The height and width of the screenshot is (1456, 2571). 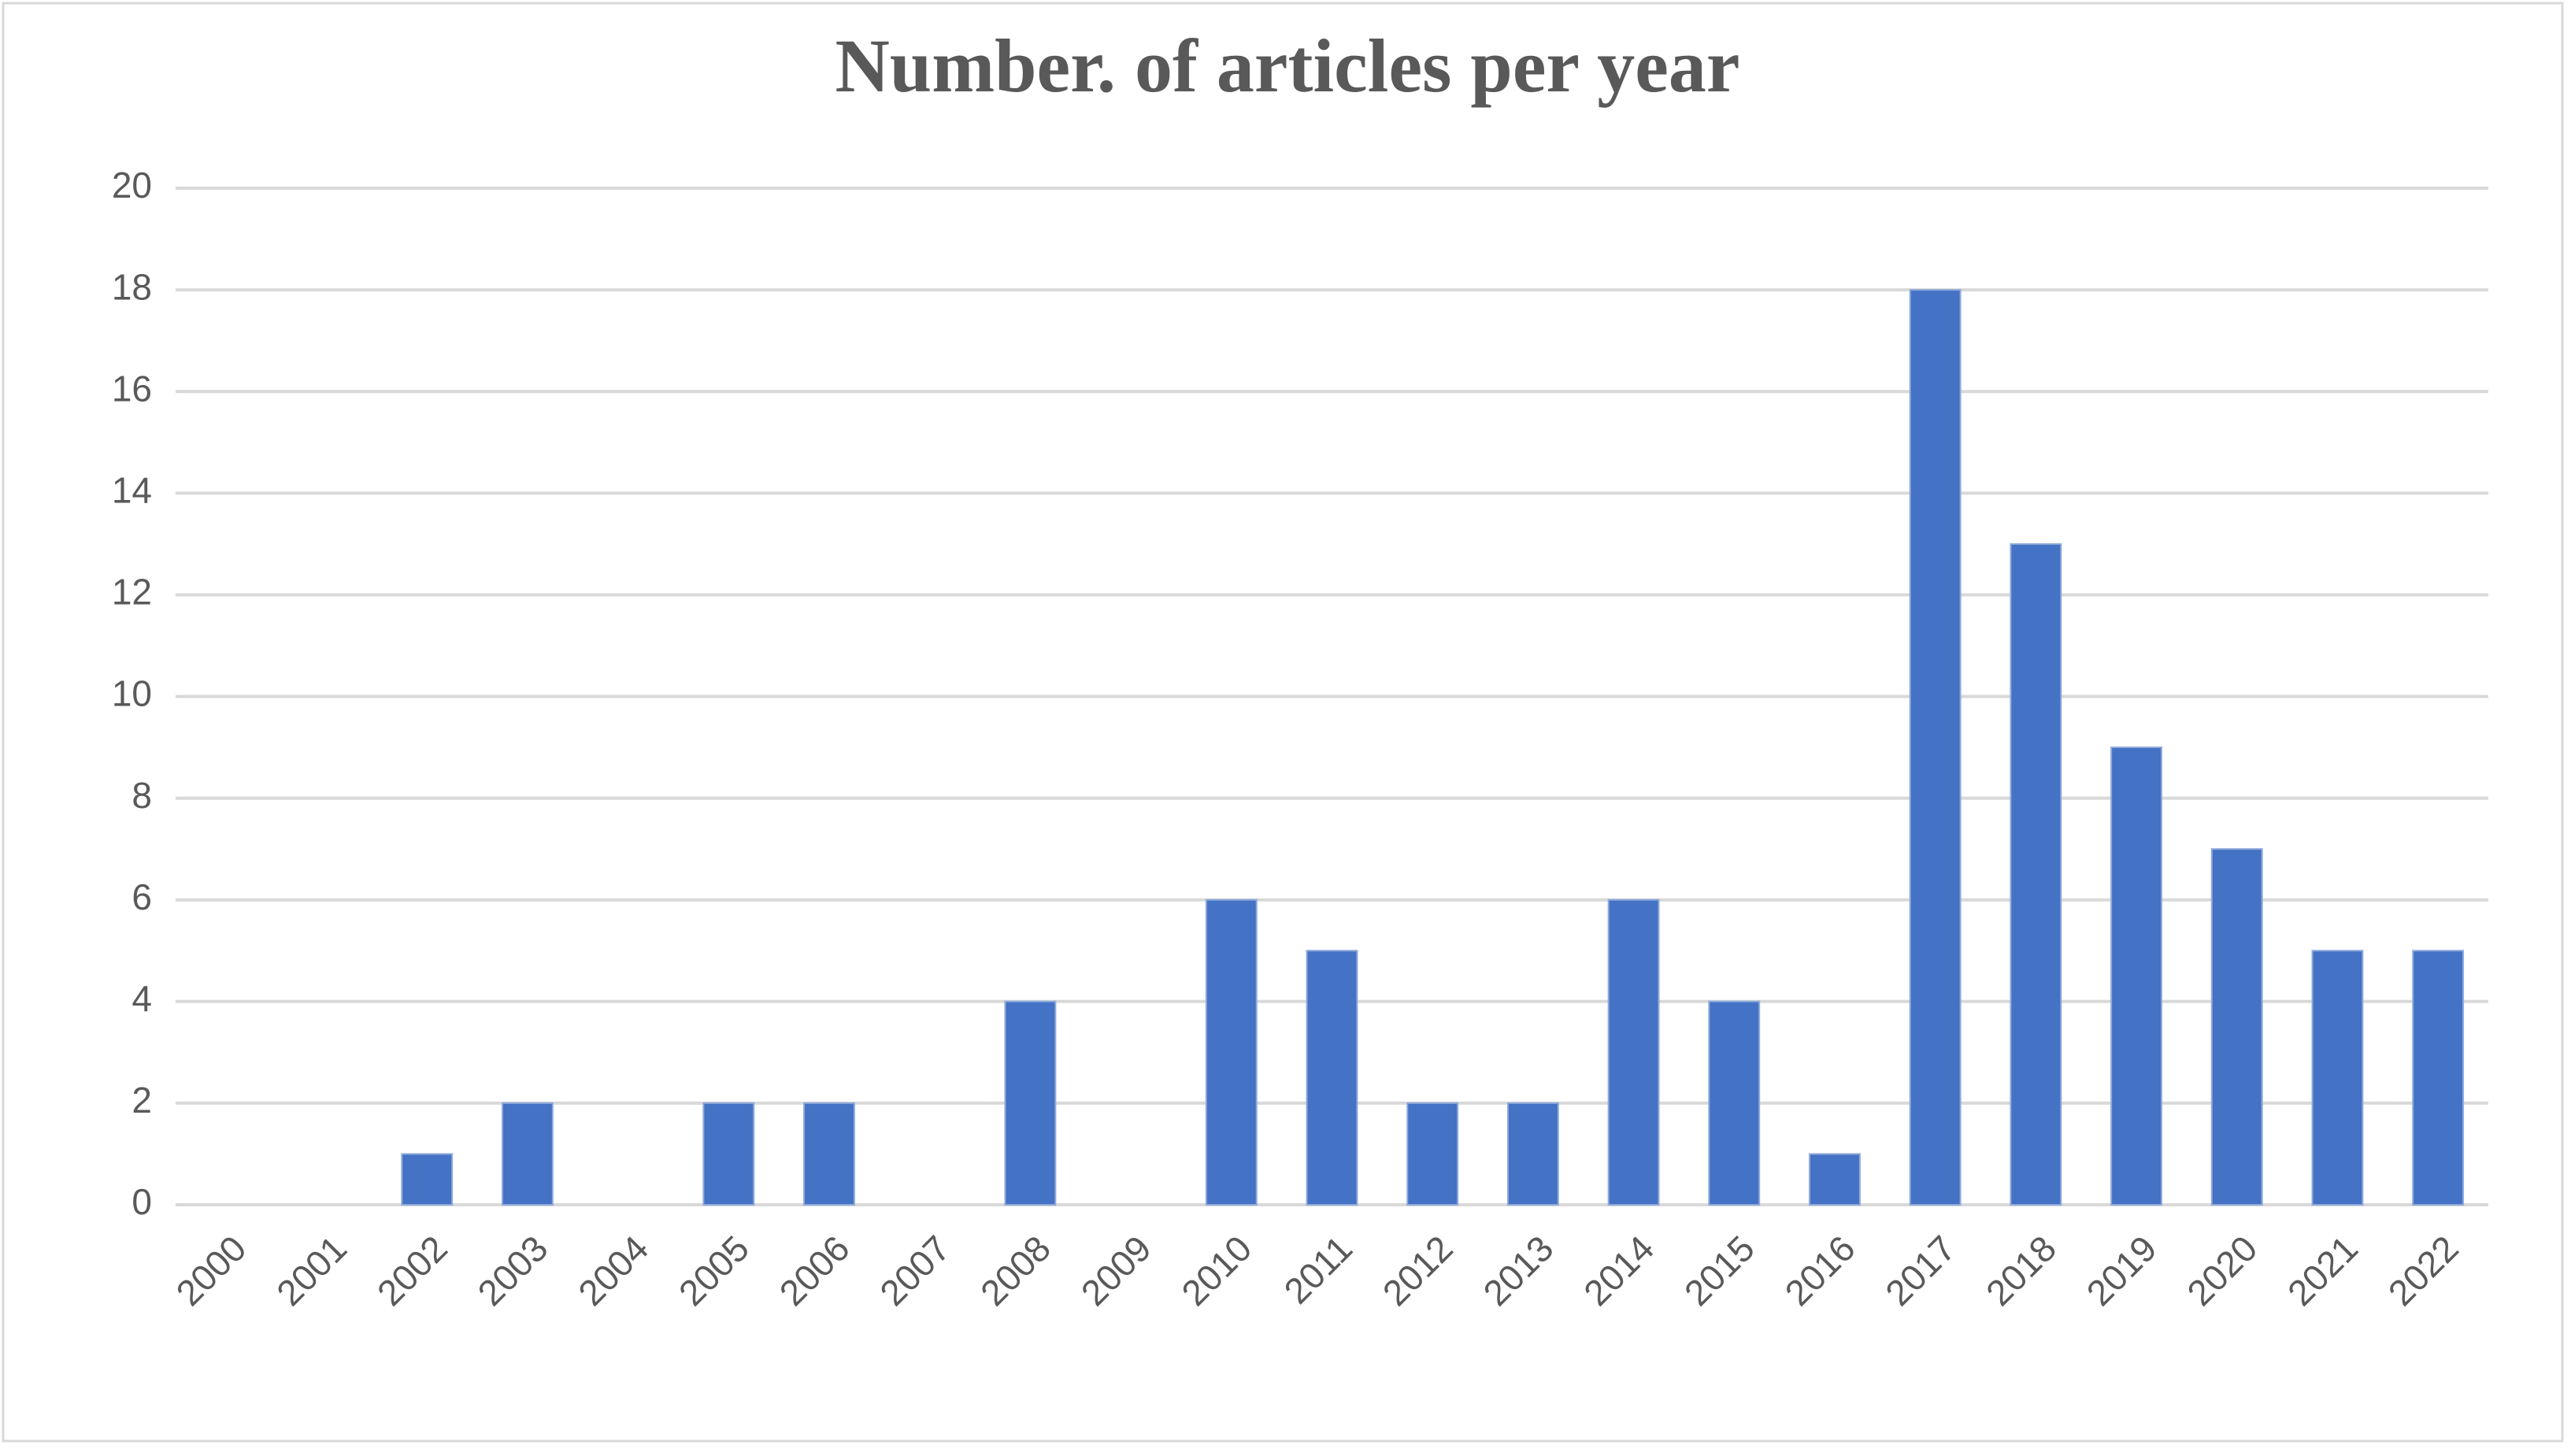 I want to click on y-tick-label: 2, so click(x=142, y=1100).